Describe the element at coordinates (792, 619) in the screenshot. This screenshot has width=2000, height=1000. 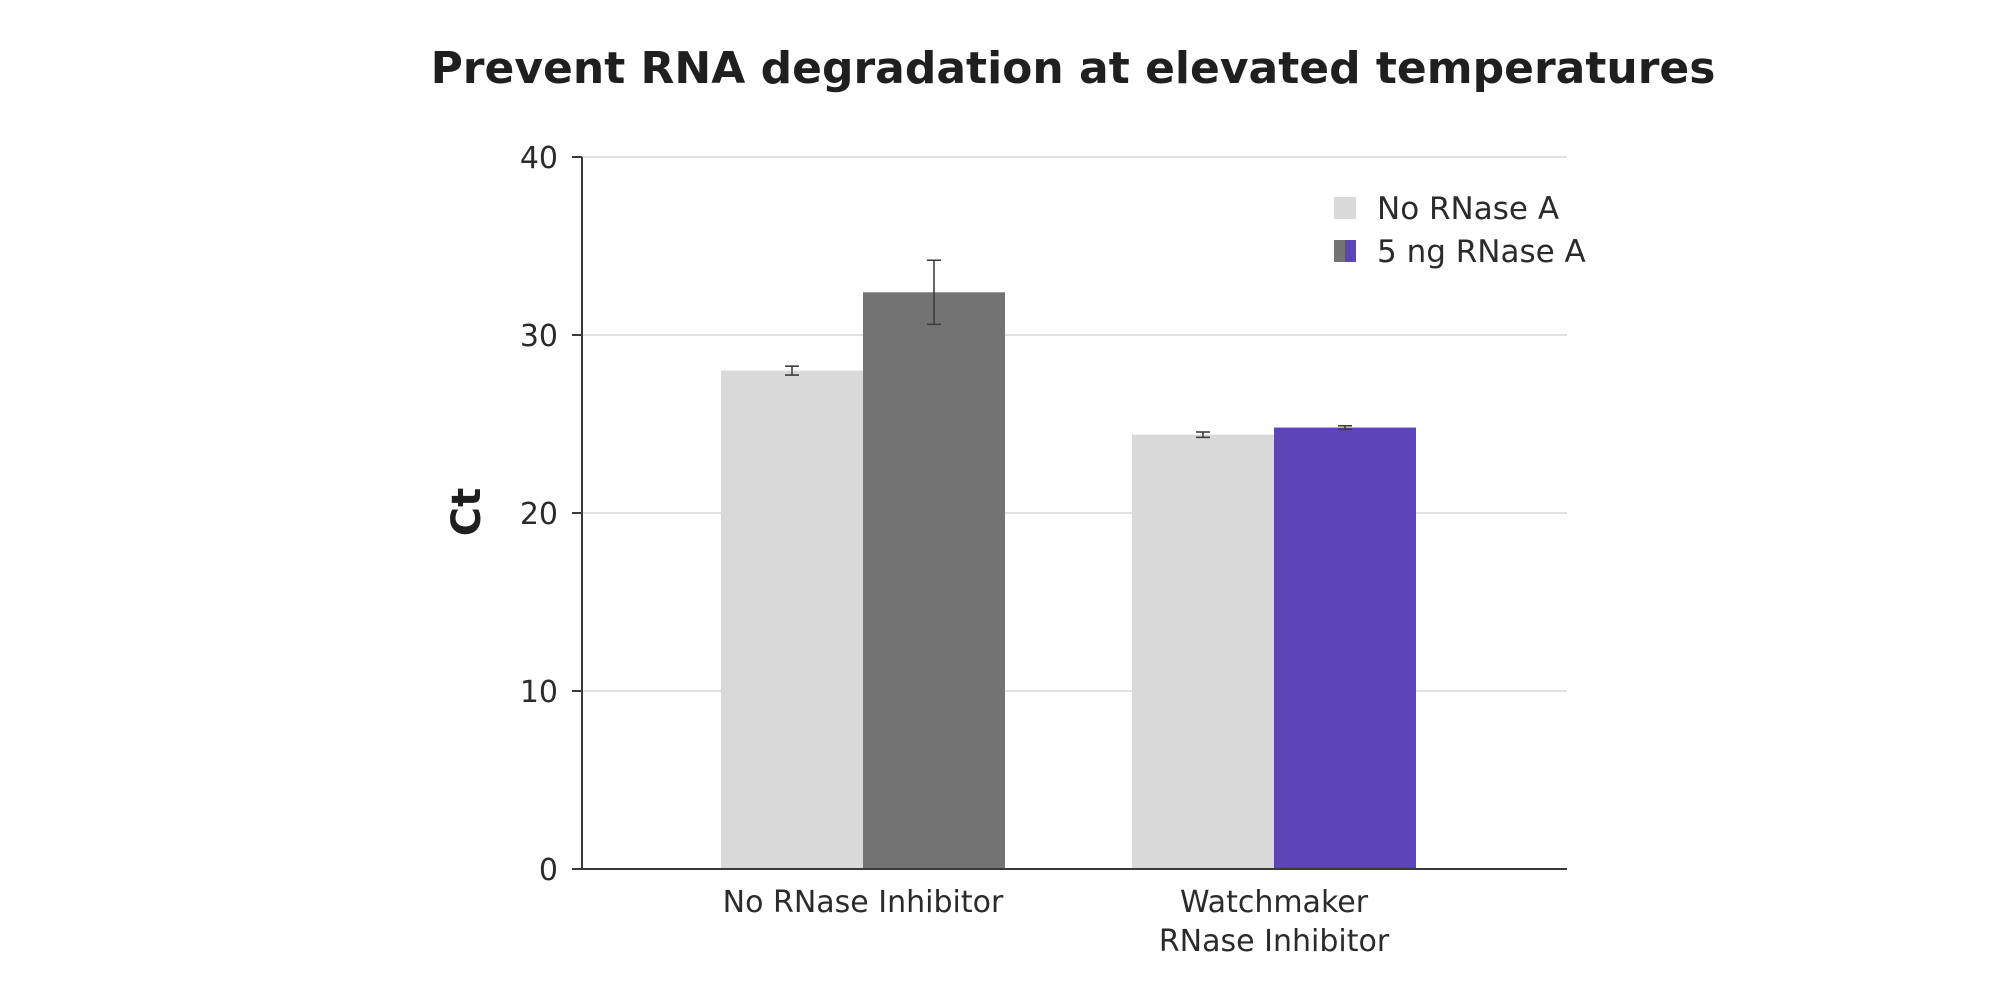
I see `bar-series0-category0` at that location.